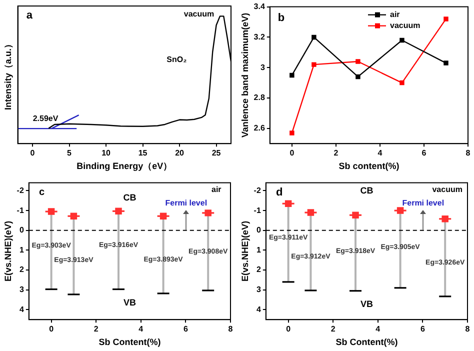 Image resolution: width=474 pixels, height=351 pixels. What do you see at coordinates (217, 153) in the screenshot?
I see `x-tick-label: 25` at bounding box center [217, 153].